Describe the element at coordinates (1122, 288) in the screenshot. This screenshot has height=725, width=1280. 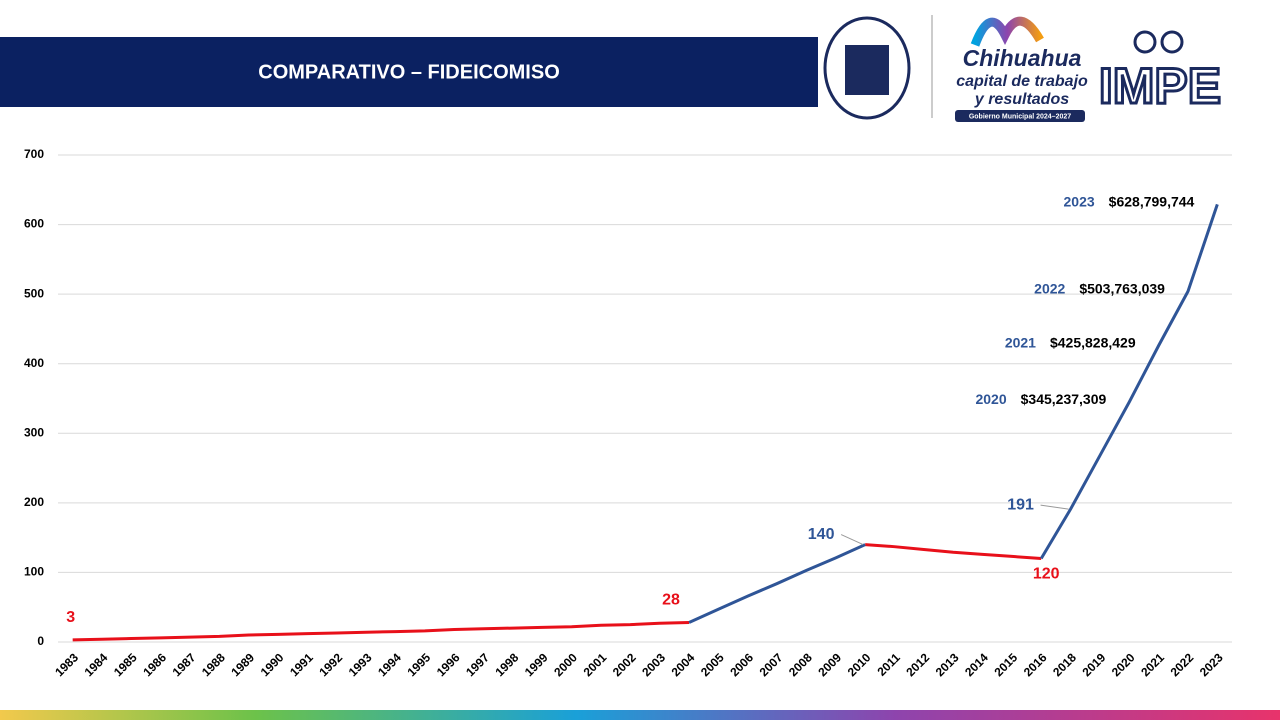
I see `annotation-amount: $503,763,039` at that location.